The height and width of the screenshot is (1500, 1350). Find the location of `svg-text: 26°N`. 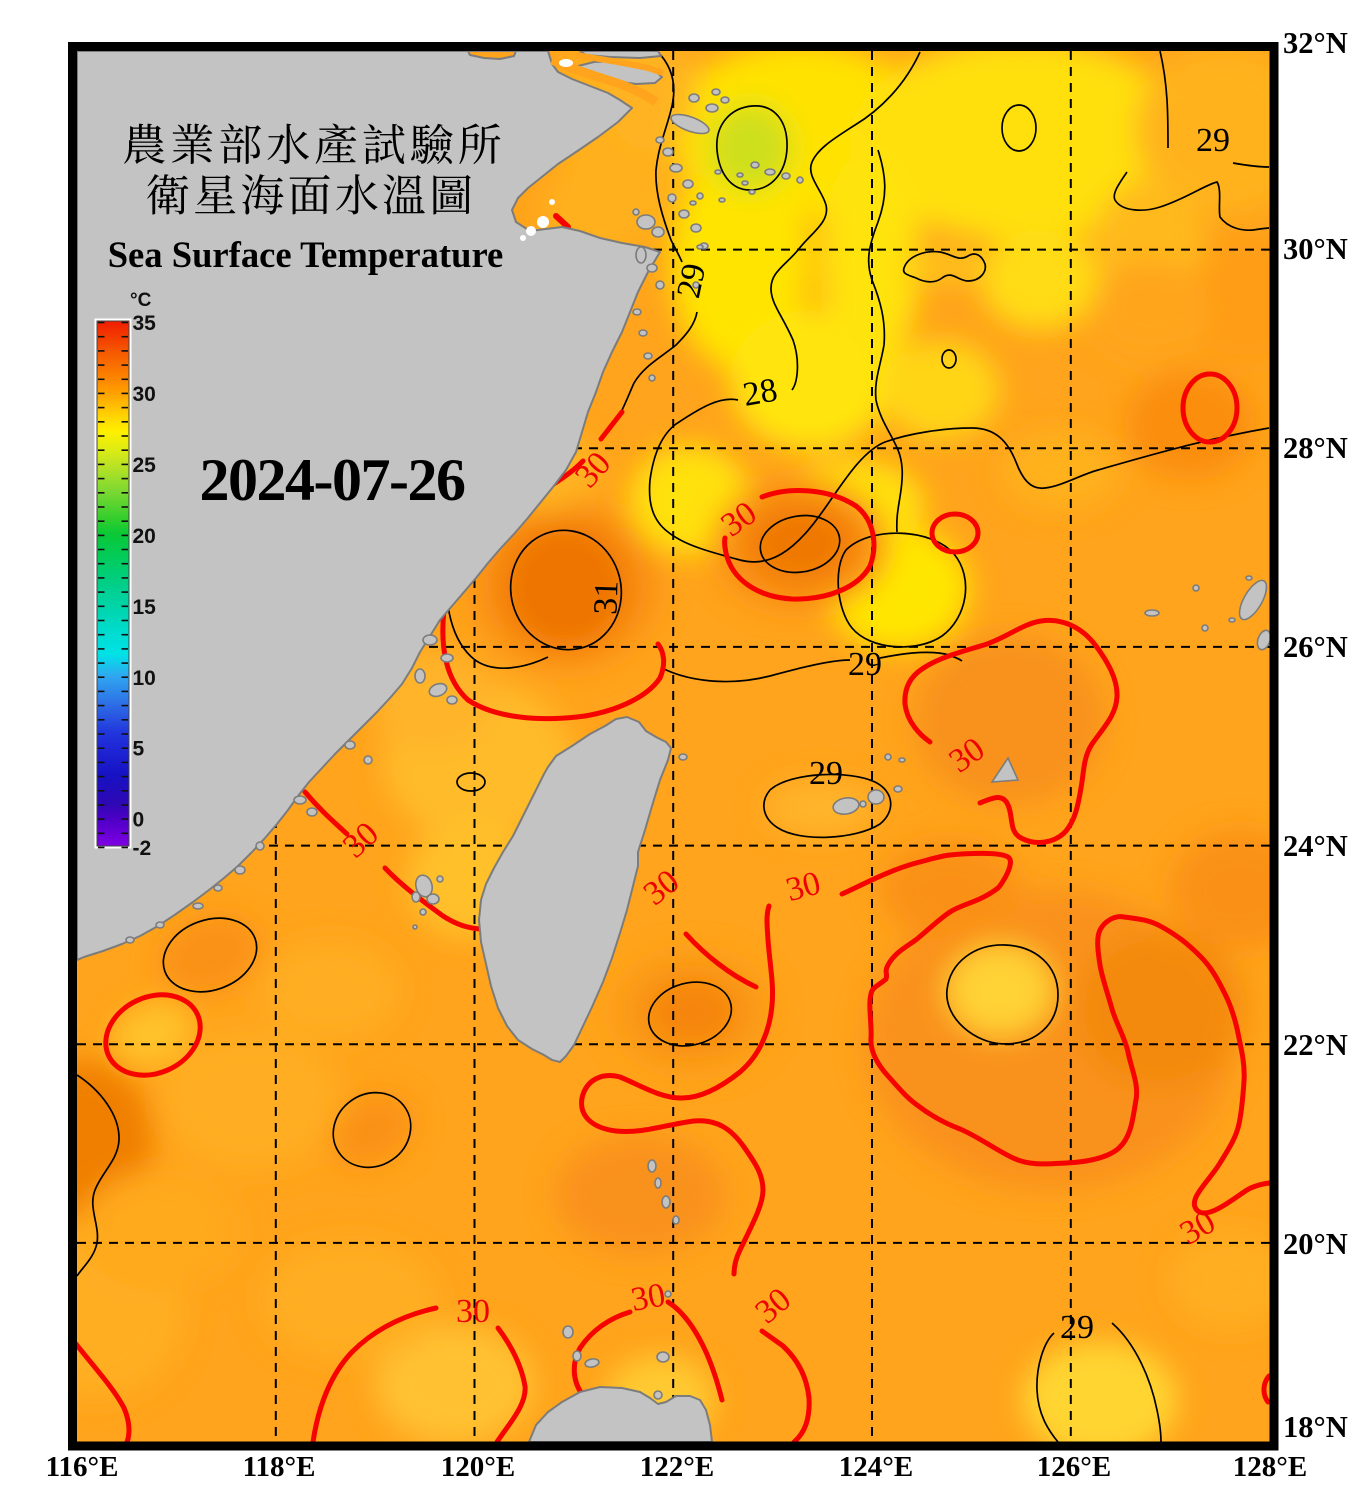

svg-text: 26°N is located at coordinates (1315, 647).